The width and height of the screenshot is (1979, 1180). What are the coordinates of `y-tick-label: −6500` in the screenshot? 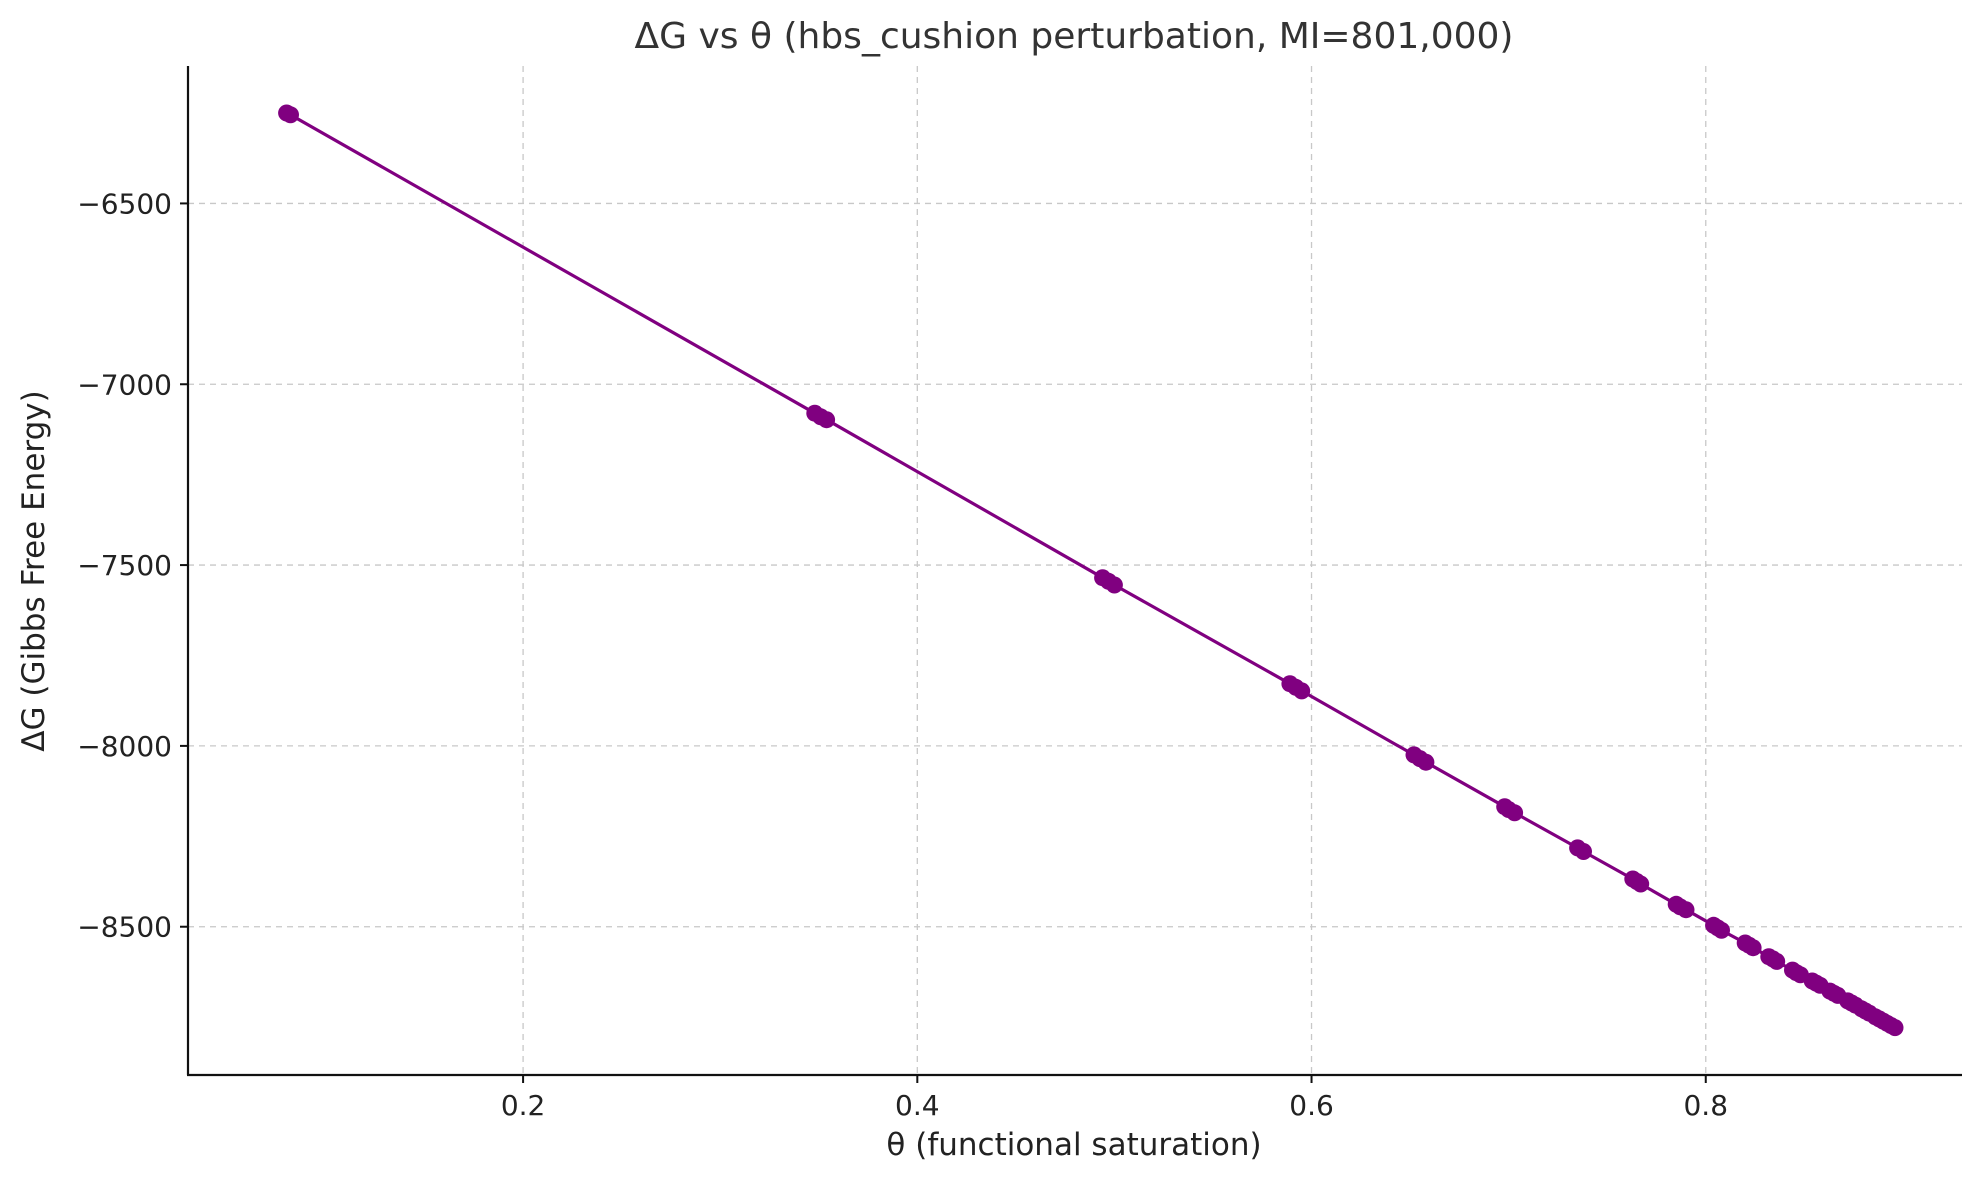 It's located at (124, 203).